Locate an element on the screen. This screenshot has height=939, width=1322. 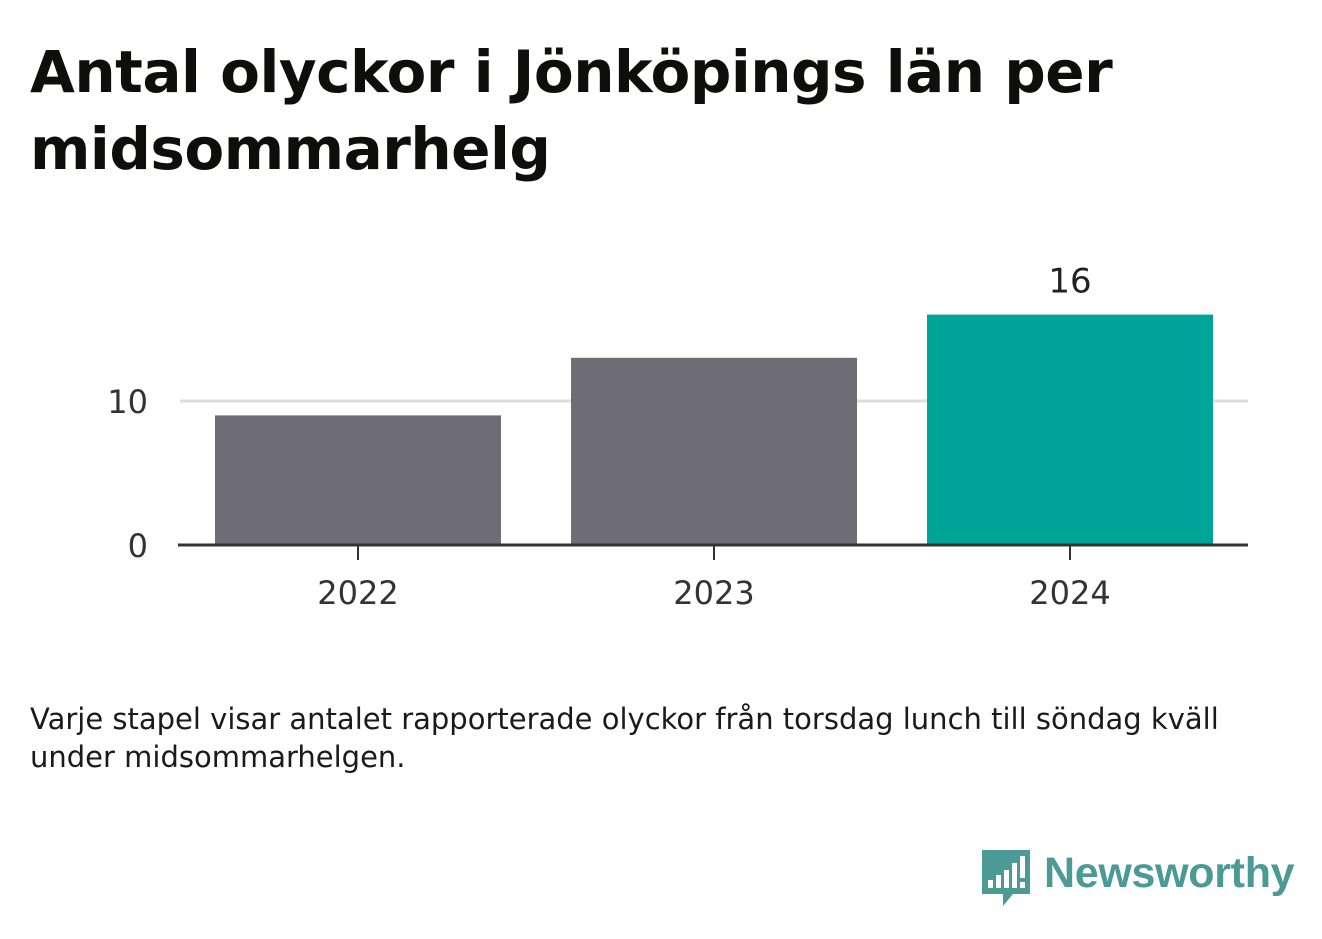
bar-2023 is located at coordinates (714, 451).